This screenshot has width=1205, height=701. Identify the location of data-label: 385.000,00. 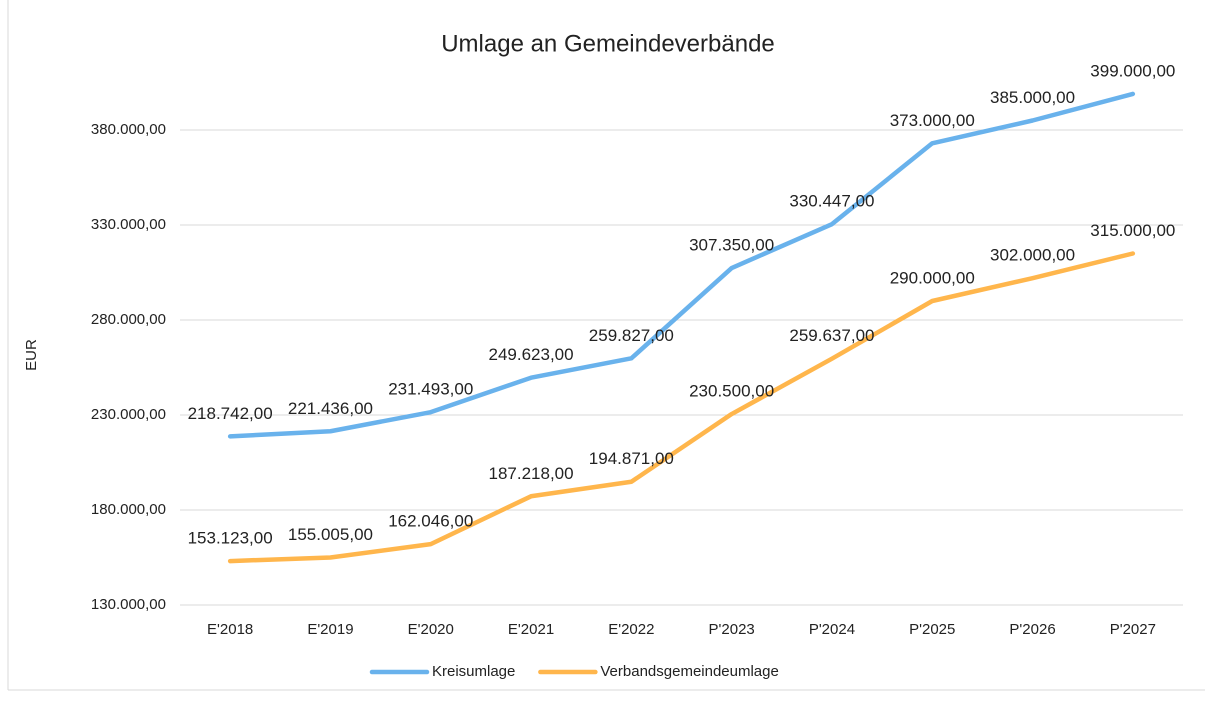
(1032, 97).